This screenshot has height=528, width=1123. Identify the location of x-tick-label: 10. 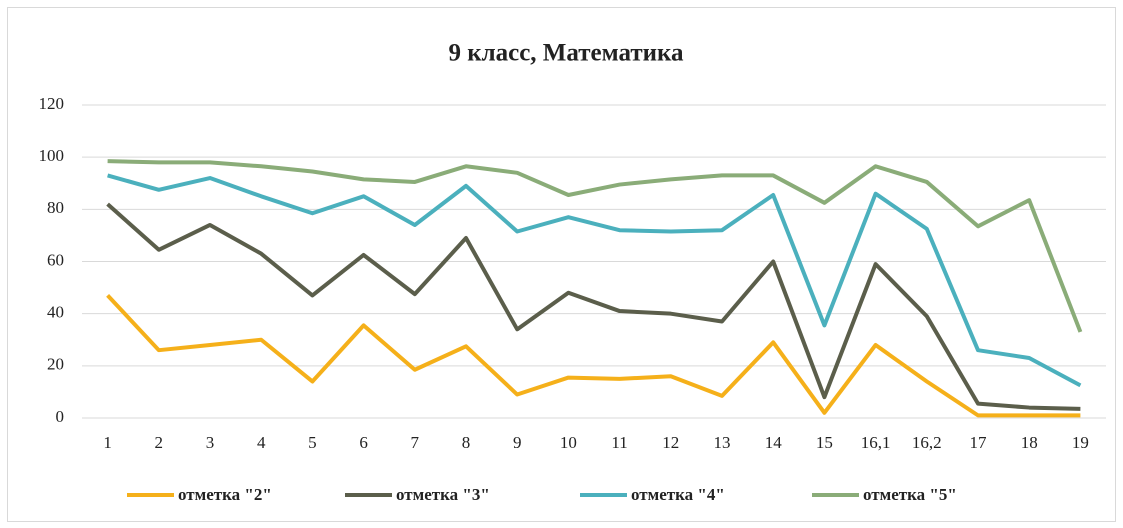
(568, 442).